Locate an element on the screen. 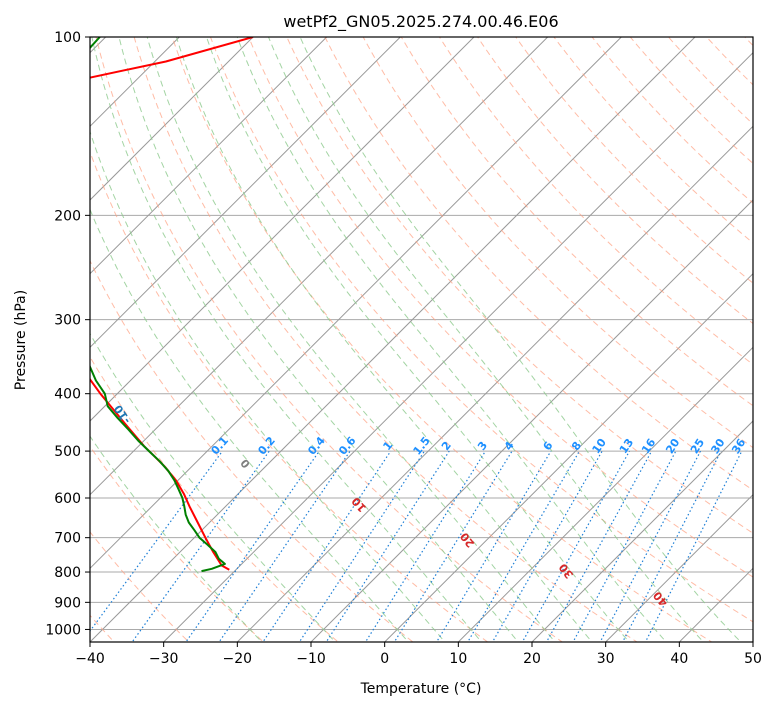 Image resolution: width=775 pixels, height=708 pixels. x-tick-label: −40 is located at coordinates (90, 659).